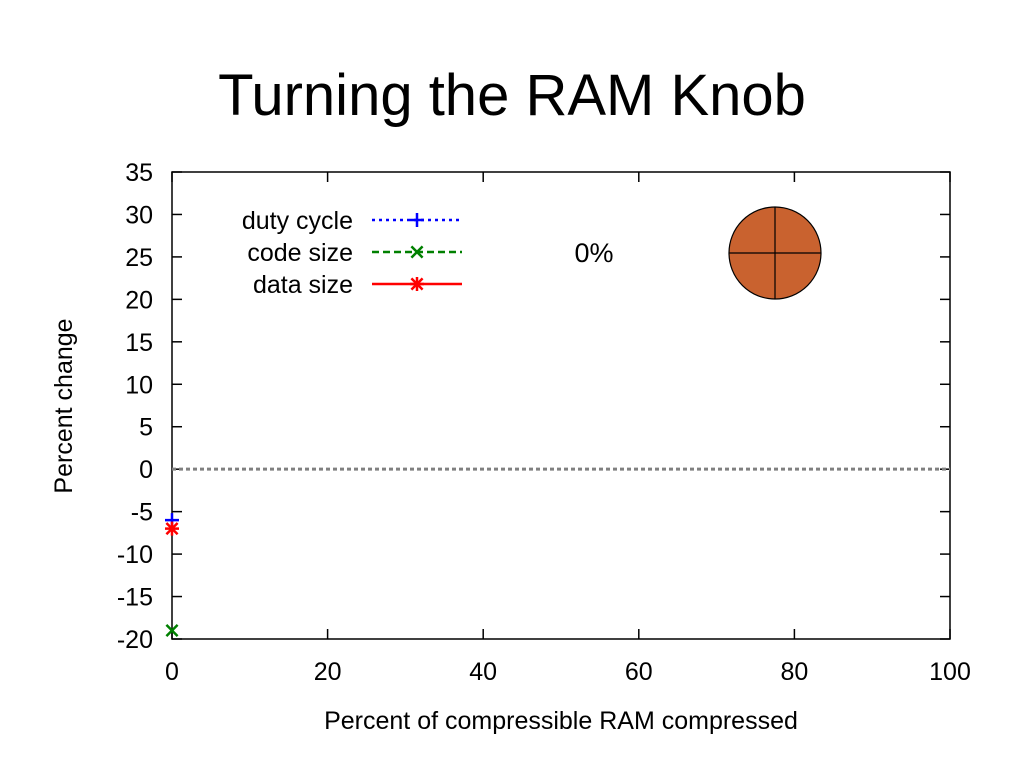  I want to click on y-tick-label: 5, so click(146, 428).